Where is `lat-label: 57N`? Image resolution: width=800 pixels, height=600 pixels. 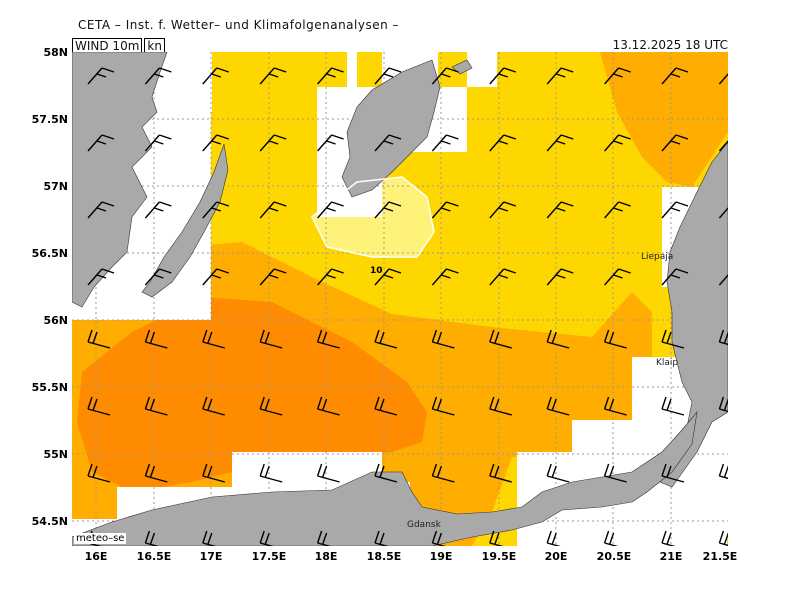 lat-label: 57N is located at coordinates (55, 186).